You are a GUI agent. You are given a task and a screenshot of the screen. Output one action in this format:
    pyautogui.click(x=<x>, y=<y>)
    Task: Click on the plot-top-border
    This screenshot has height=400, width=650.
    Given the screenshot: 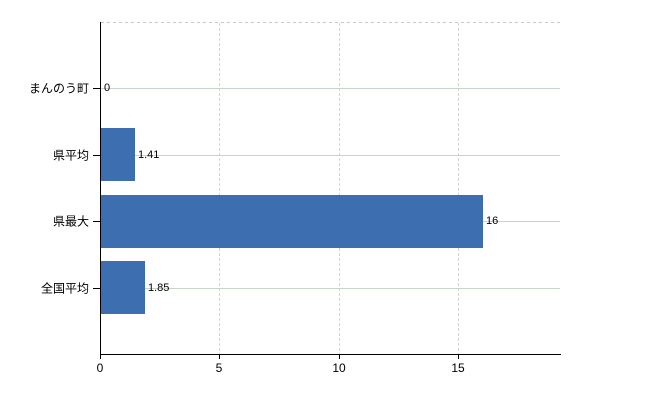 What is the action you would take?
    pyautogui.click(x=330, y=22)
    